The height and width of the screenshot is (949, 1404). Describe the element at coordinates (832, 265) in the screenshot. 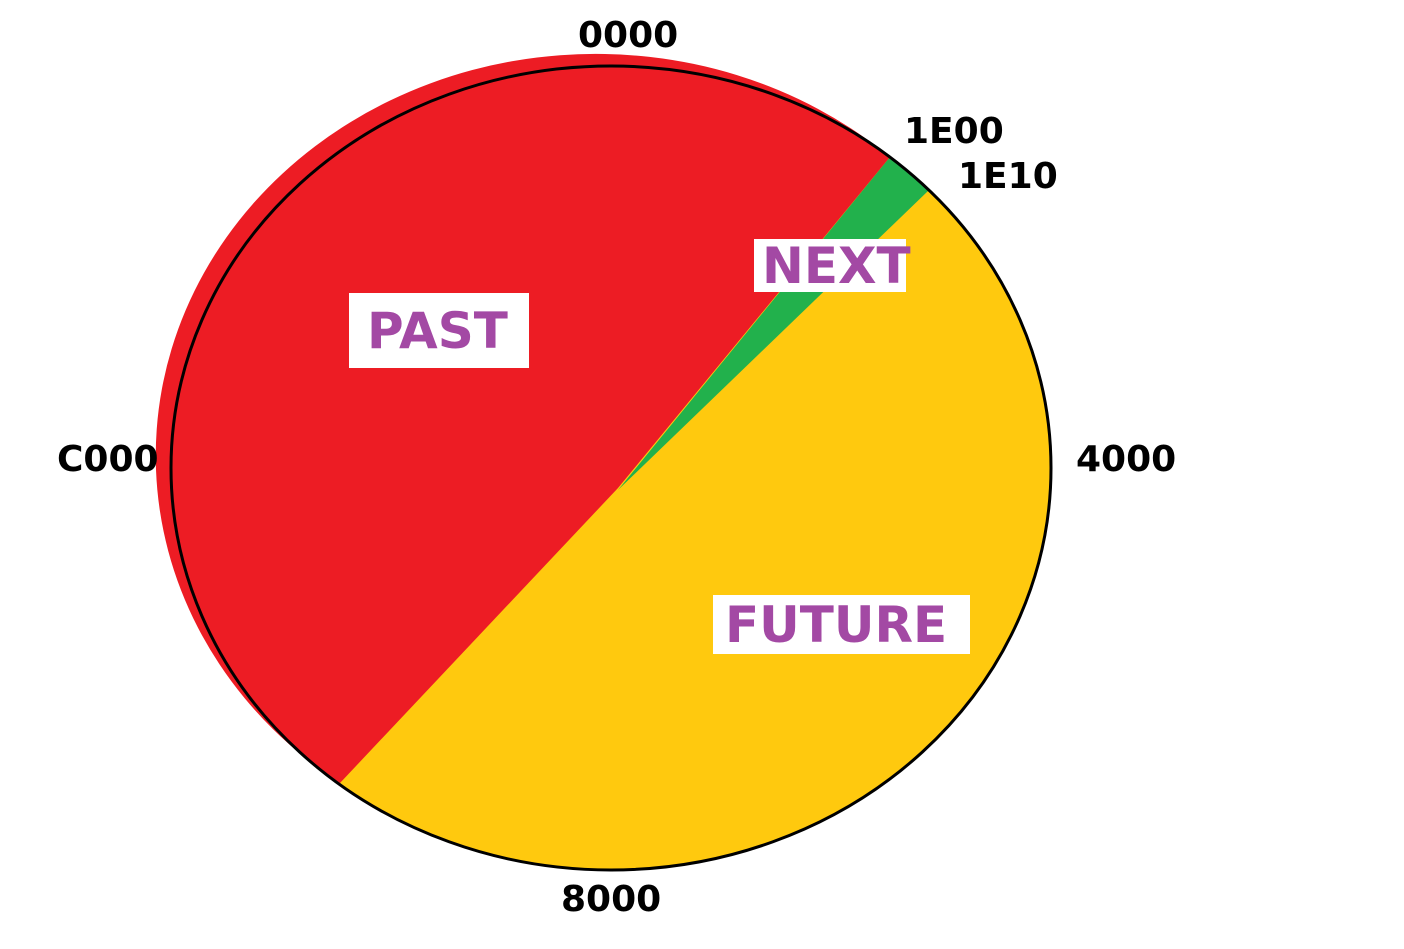

I see `next-label: NEXT` at that location.